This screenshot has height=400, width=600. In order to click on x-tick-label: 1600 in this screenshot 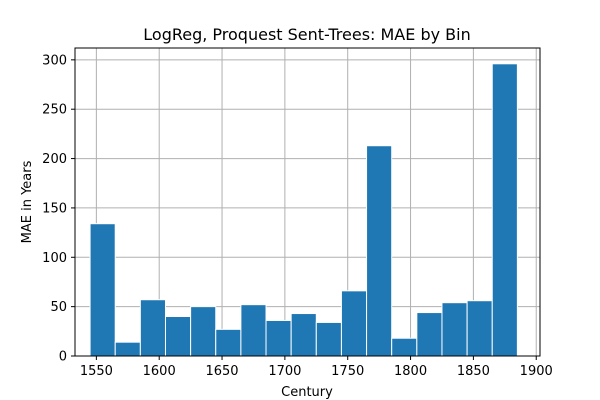, I will do `click(159, 371)`.